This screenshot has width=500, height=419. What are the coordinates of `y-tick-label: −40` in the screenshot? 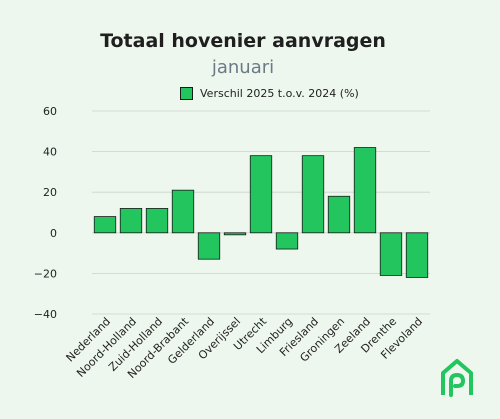 It's located at (45, 314).